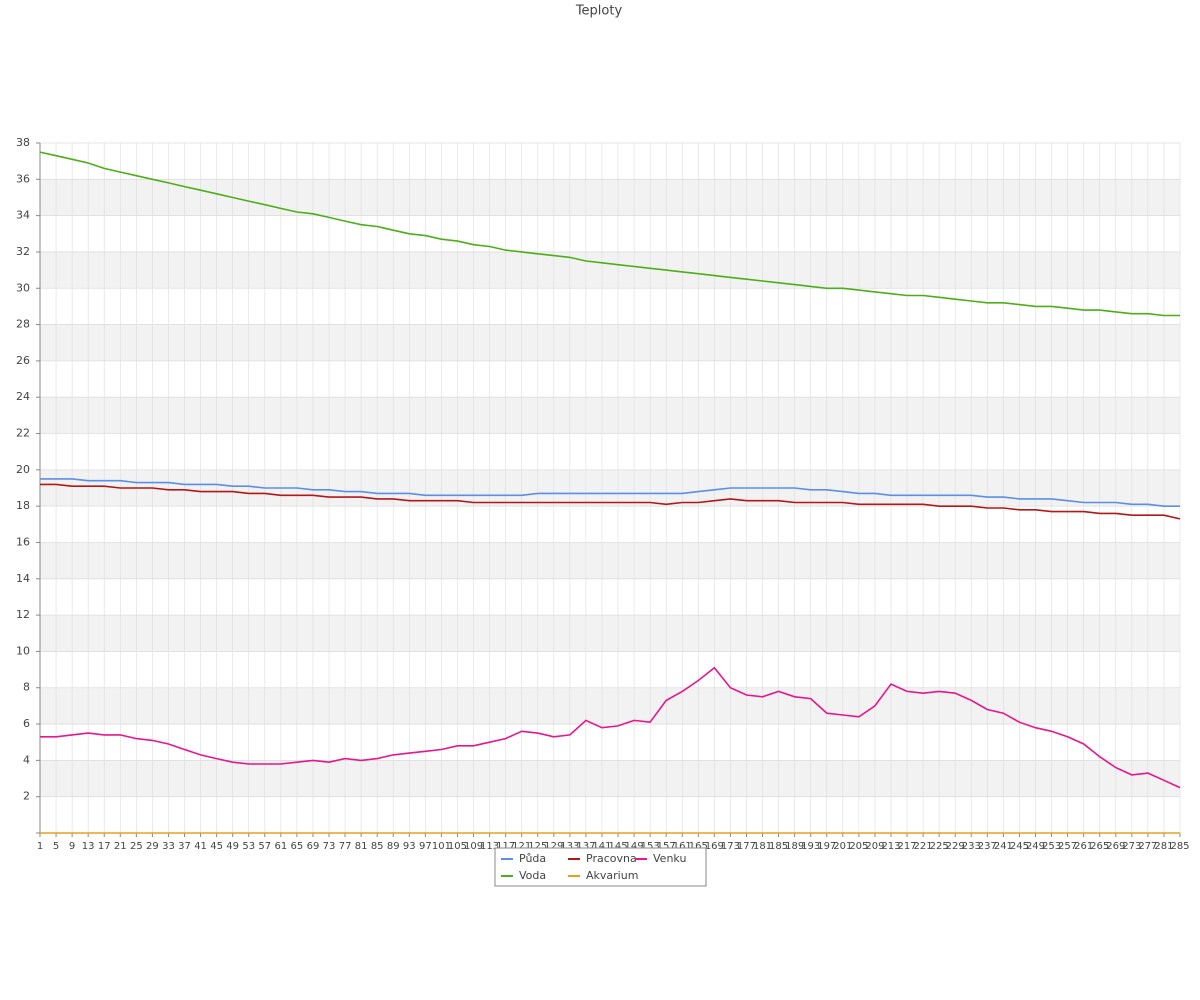 This screenshot has height=1000, width=1200. I want to click on x-tick-label: 241, so click(1003, 846).